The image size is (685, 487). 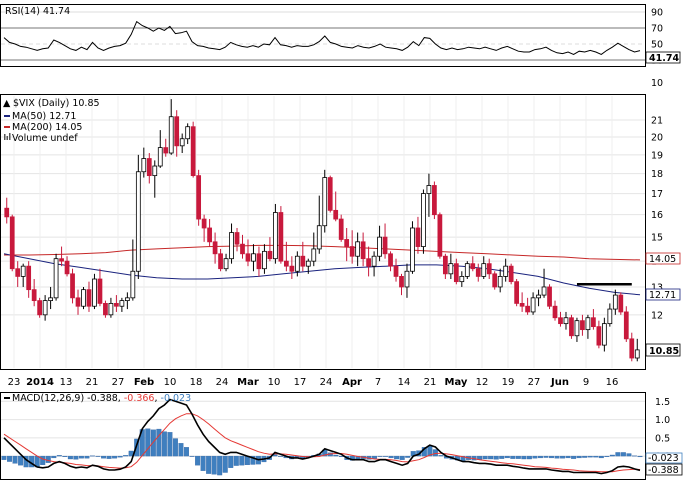 What do you see at coordinates (352, 382) in the screenshot?
I see `date-tick-label: Apr` at bounding box center [352, 382].